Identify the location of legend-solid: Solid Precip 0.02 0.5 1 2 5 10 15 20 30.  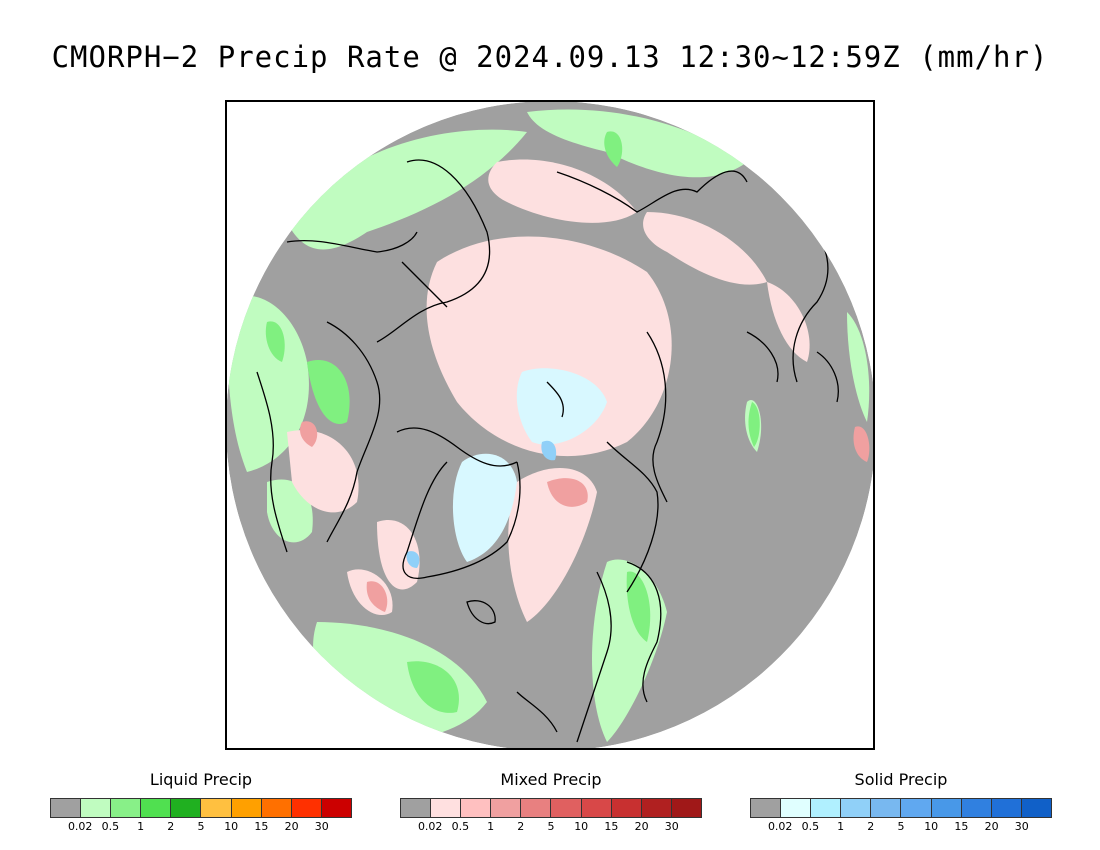
(901, 801).